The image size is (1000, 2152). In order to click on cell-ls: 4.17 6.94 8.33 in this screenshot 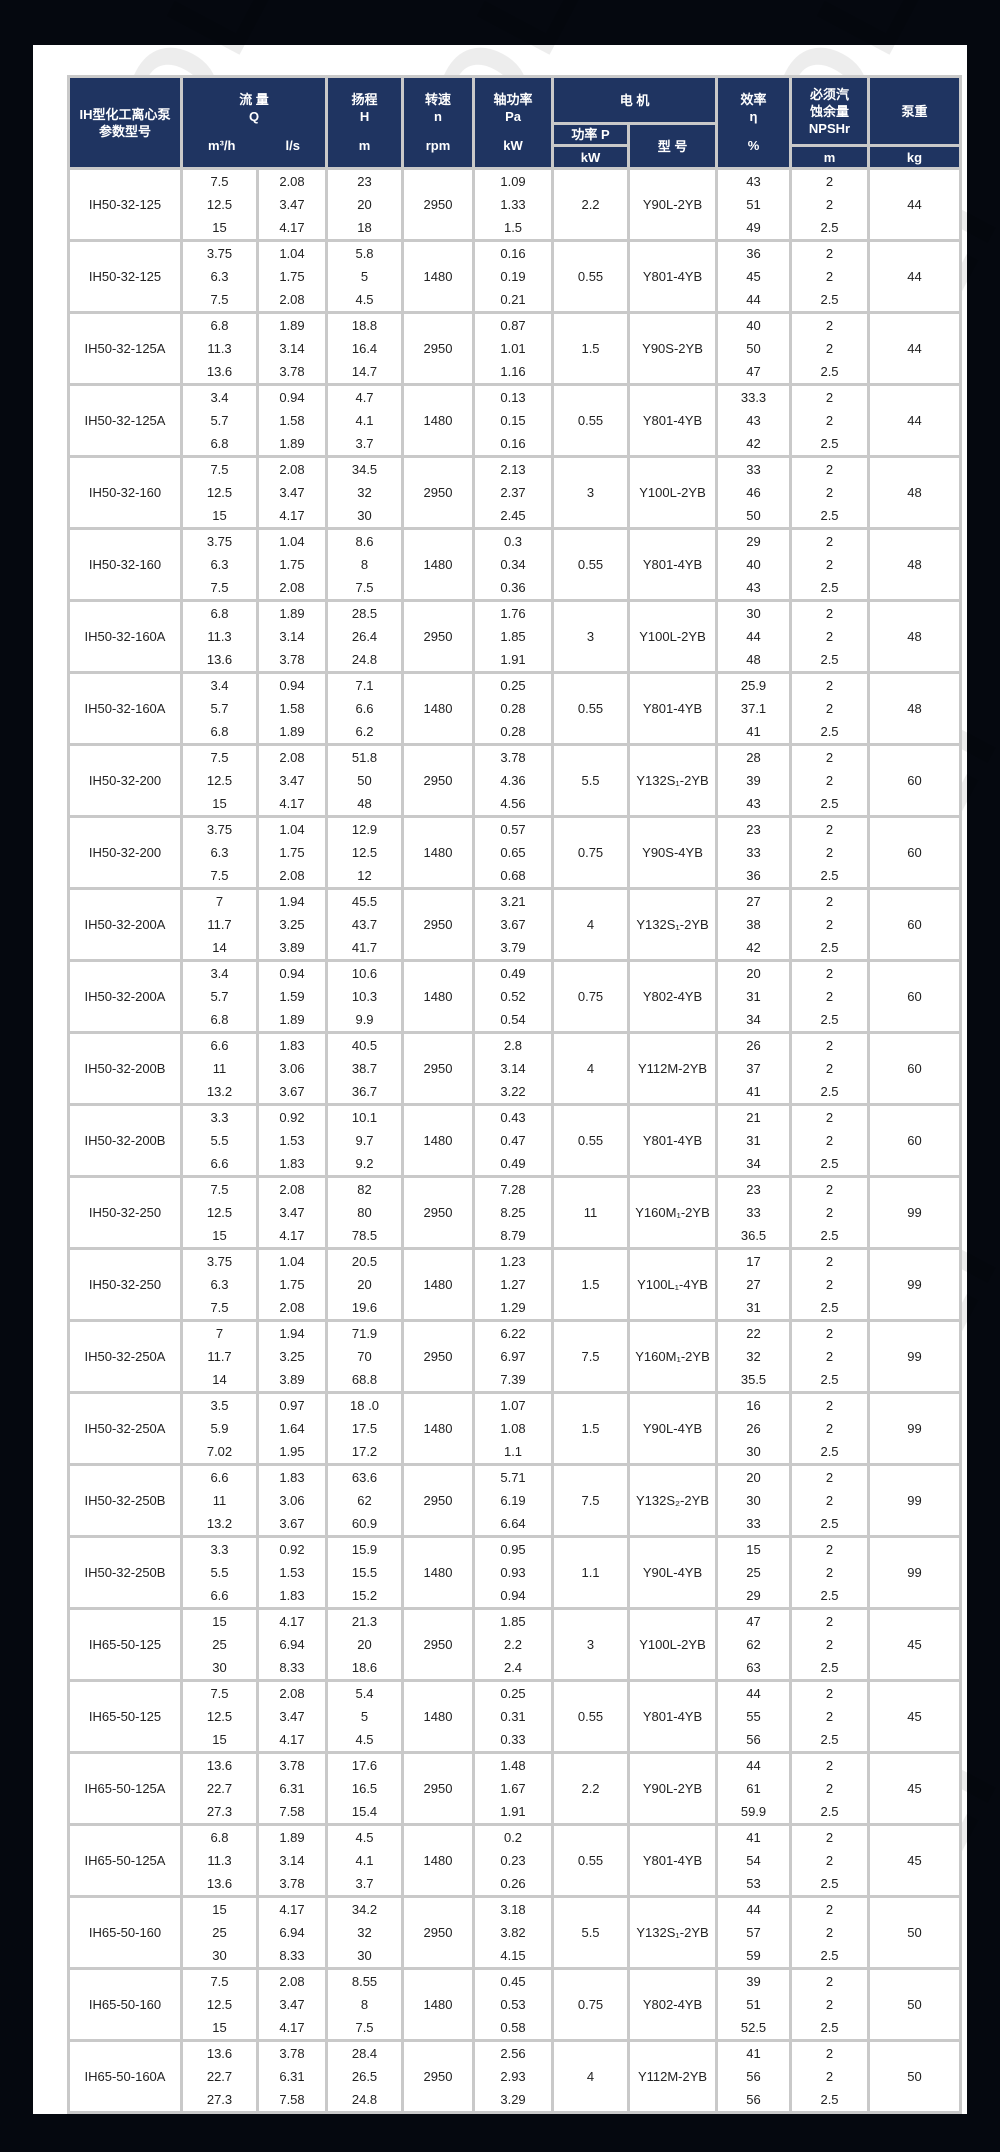, I will do `click(292, 1644)`.